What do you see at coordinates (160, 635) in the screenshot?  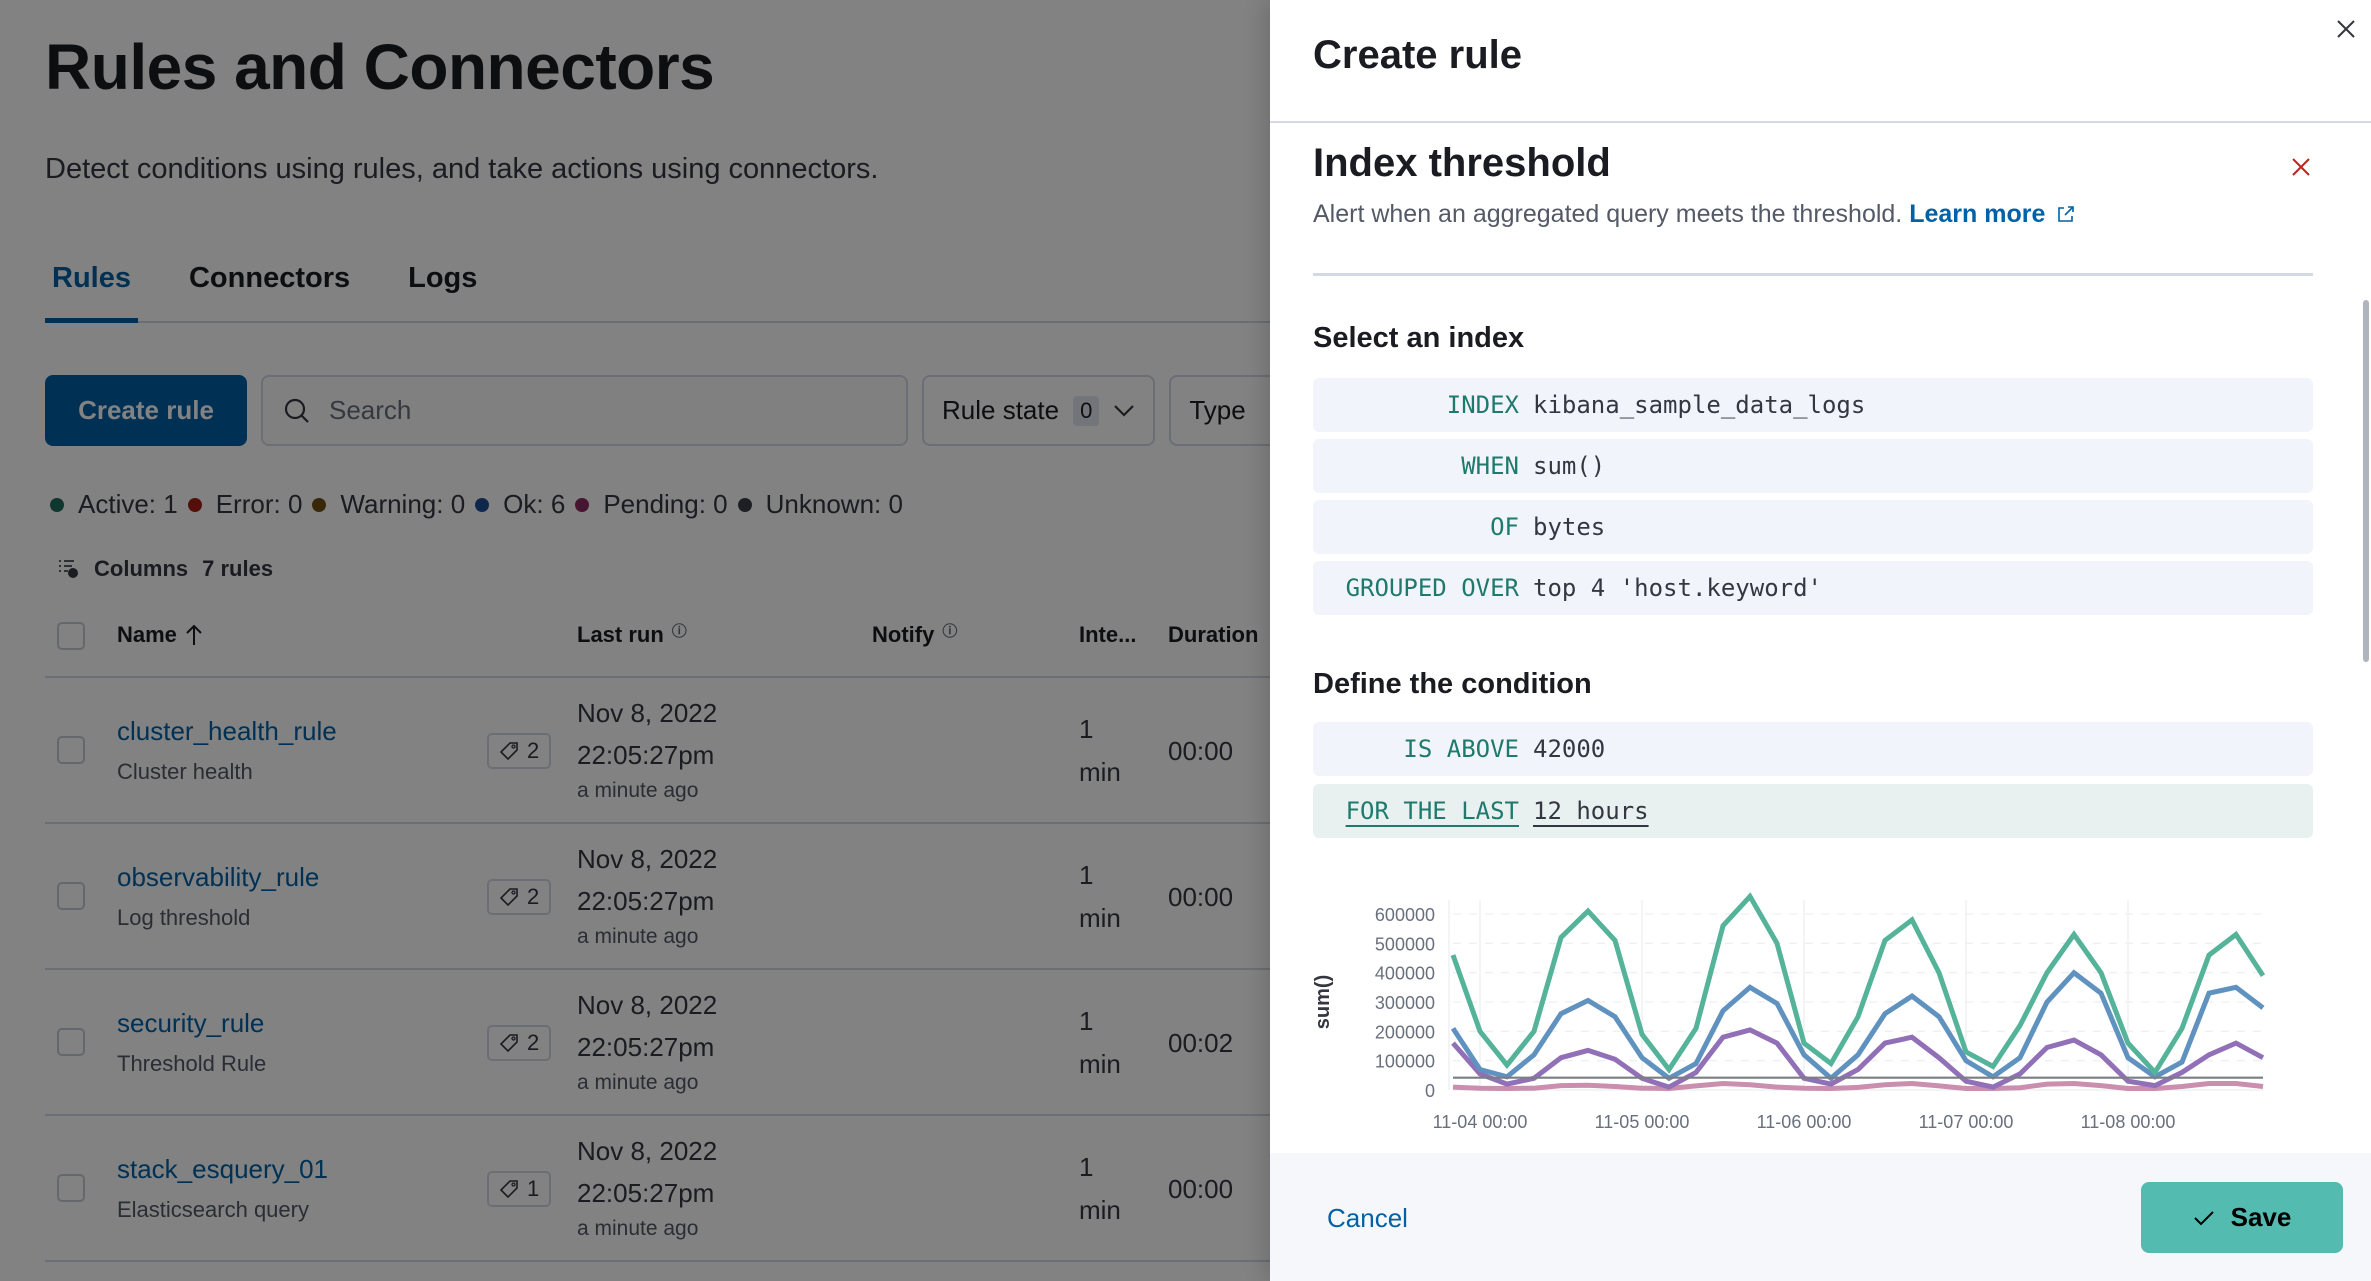 I see `column-header-name: Name` at bounding box center [160, 635].